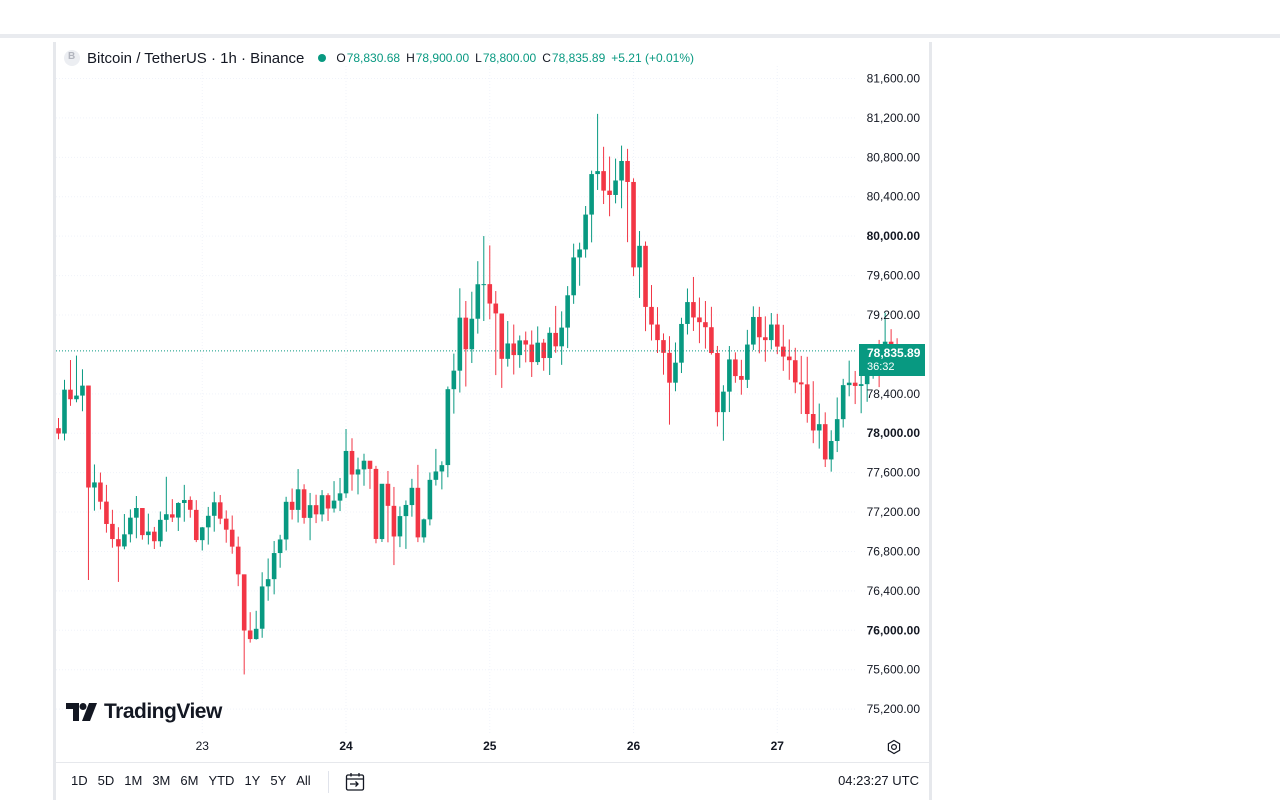  Describe the element at coordinates (881, 367) in the screenshot. I see `bar-countdown: 36:32` at that location.